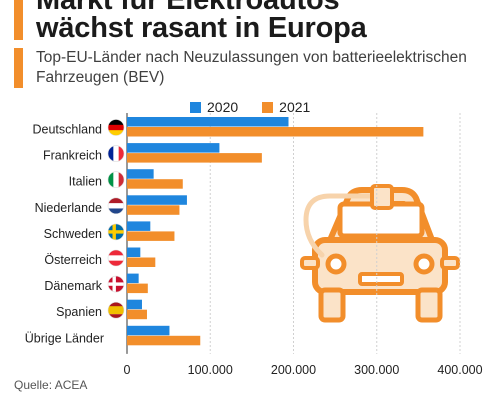 The height and width of the screenshot is (400, 495). What do you see at coordinates (18, 20) in the screenshot?
I see `title-accent-bar` at bounding box center [18, 20].